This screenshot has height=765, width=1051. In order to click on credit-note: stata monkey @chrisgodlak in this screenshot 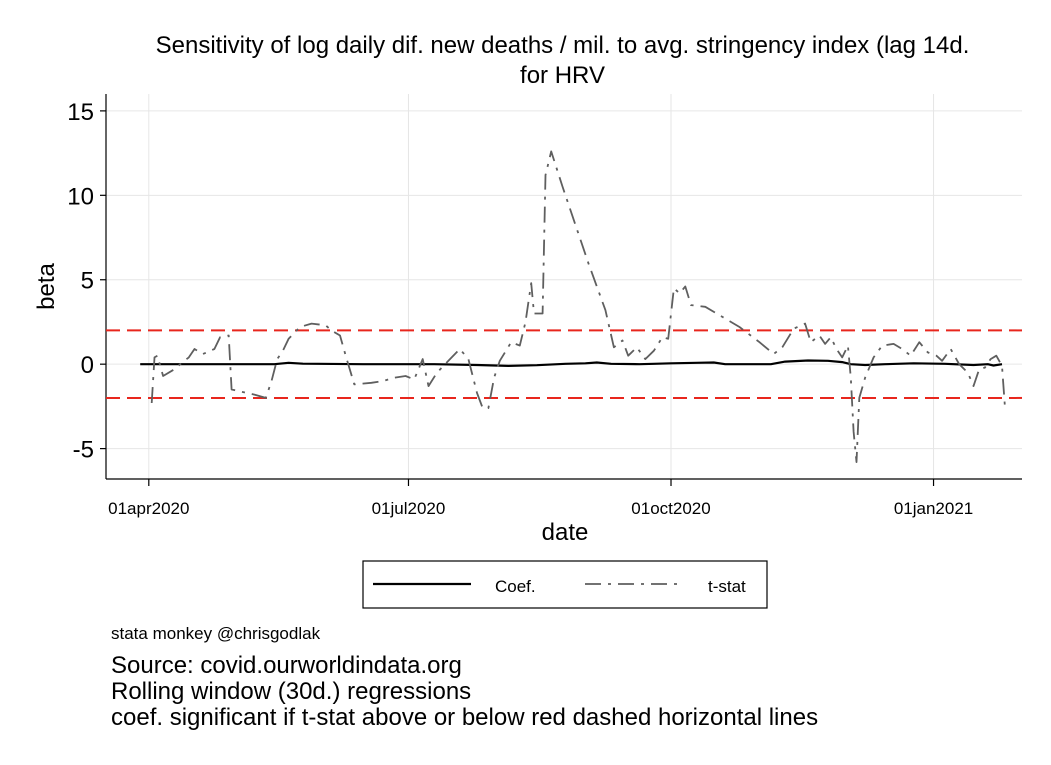, I will do `click(216, 633)`.